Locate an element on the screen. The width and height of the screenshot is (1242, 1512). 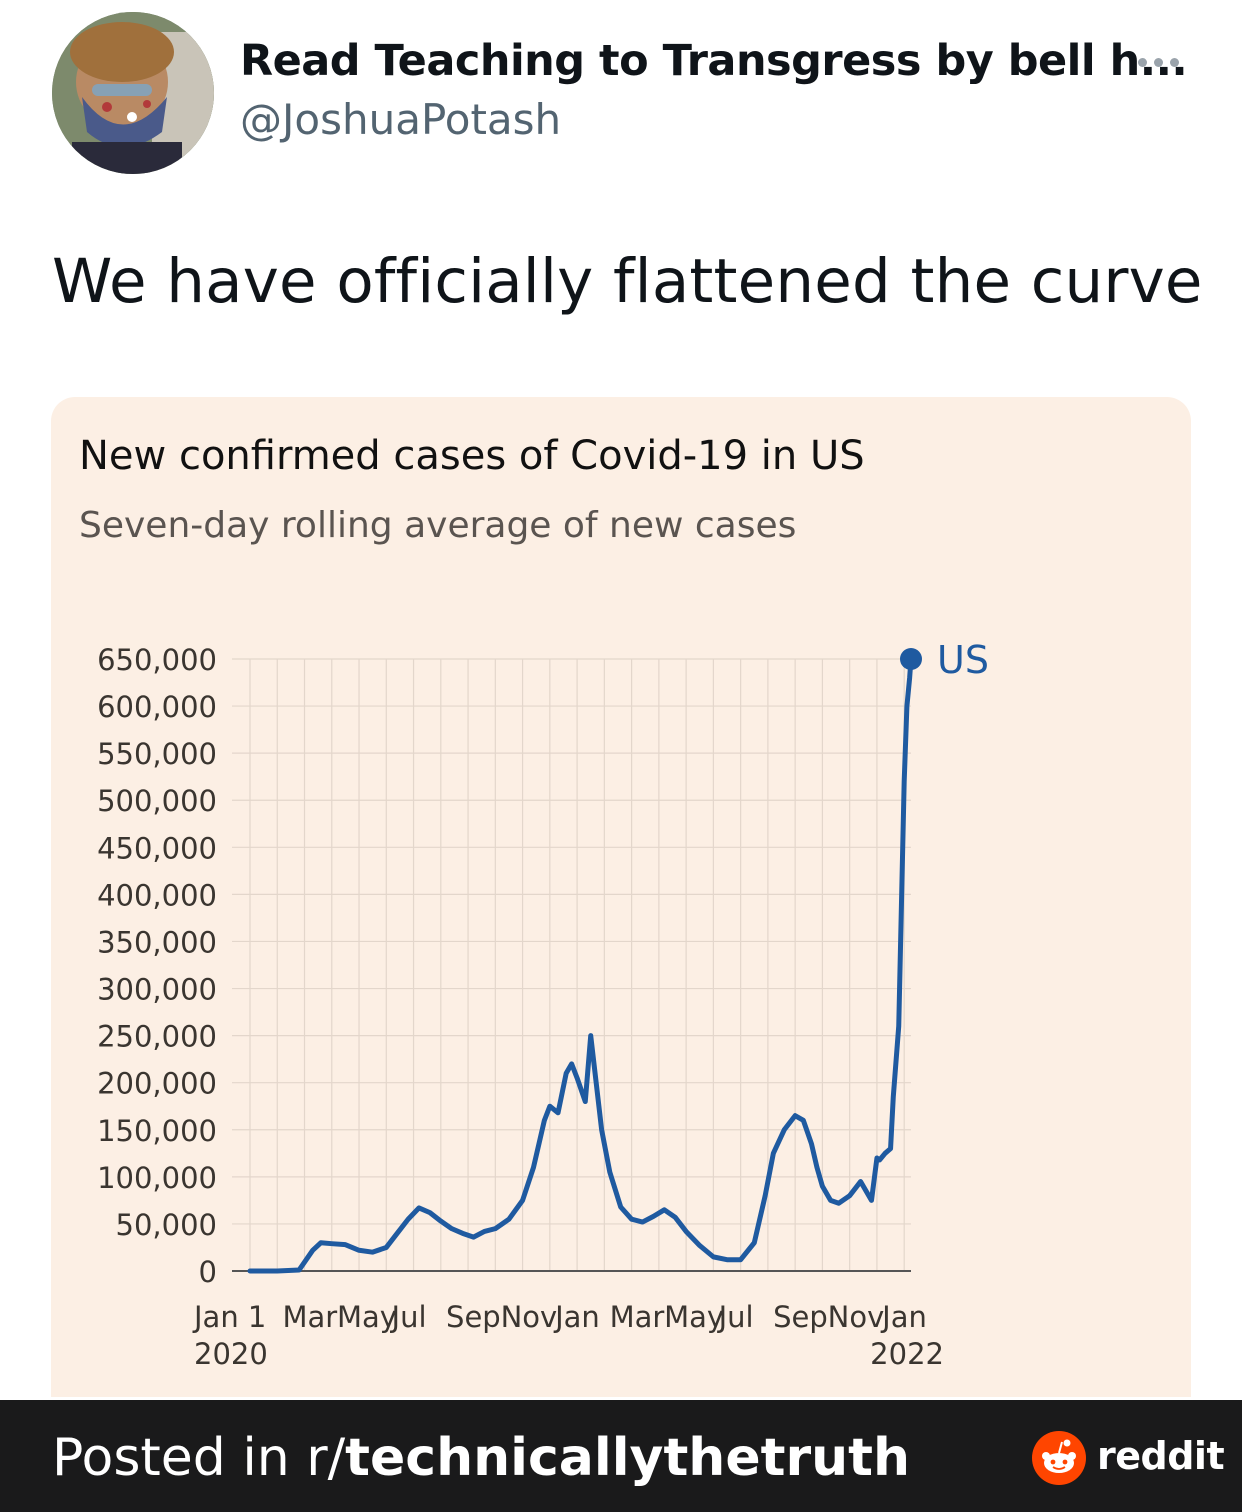
profile-avatar is located at coordinates (133, 93).